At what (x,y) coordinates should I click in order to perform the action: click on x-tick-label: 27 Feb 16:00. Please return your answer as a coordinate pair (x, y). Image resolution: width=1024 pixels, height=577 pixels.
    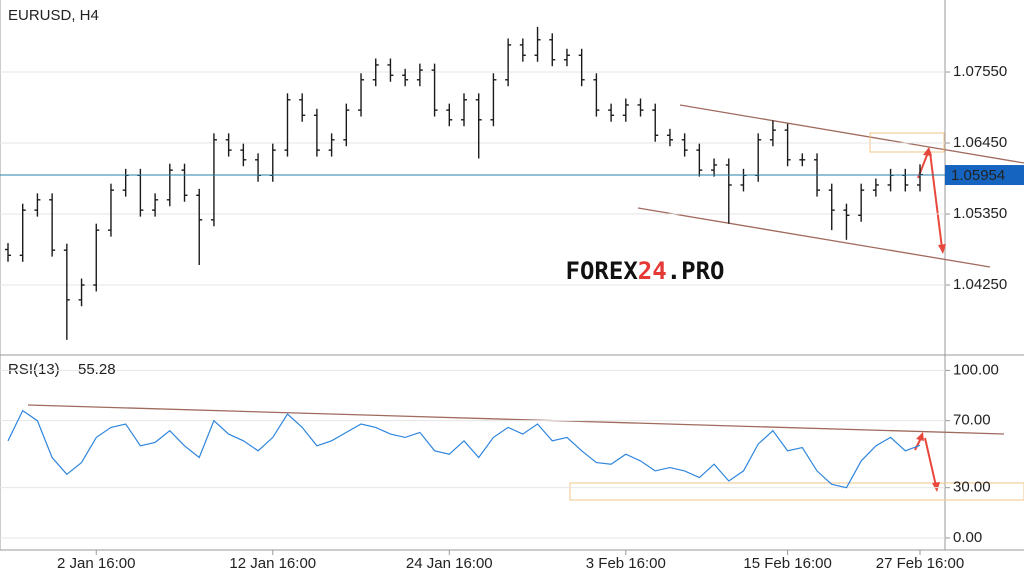
    Looking at the image, I should click on (920, 563).